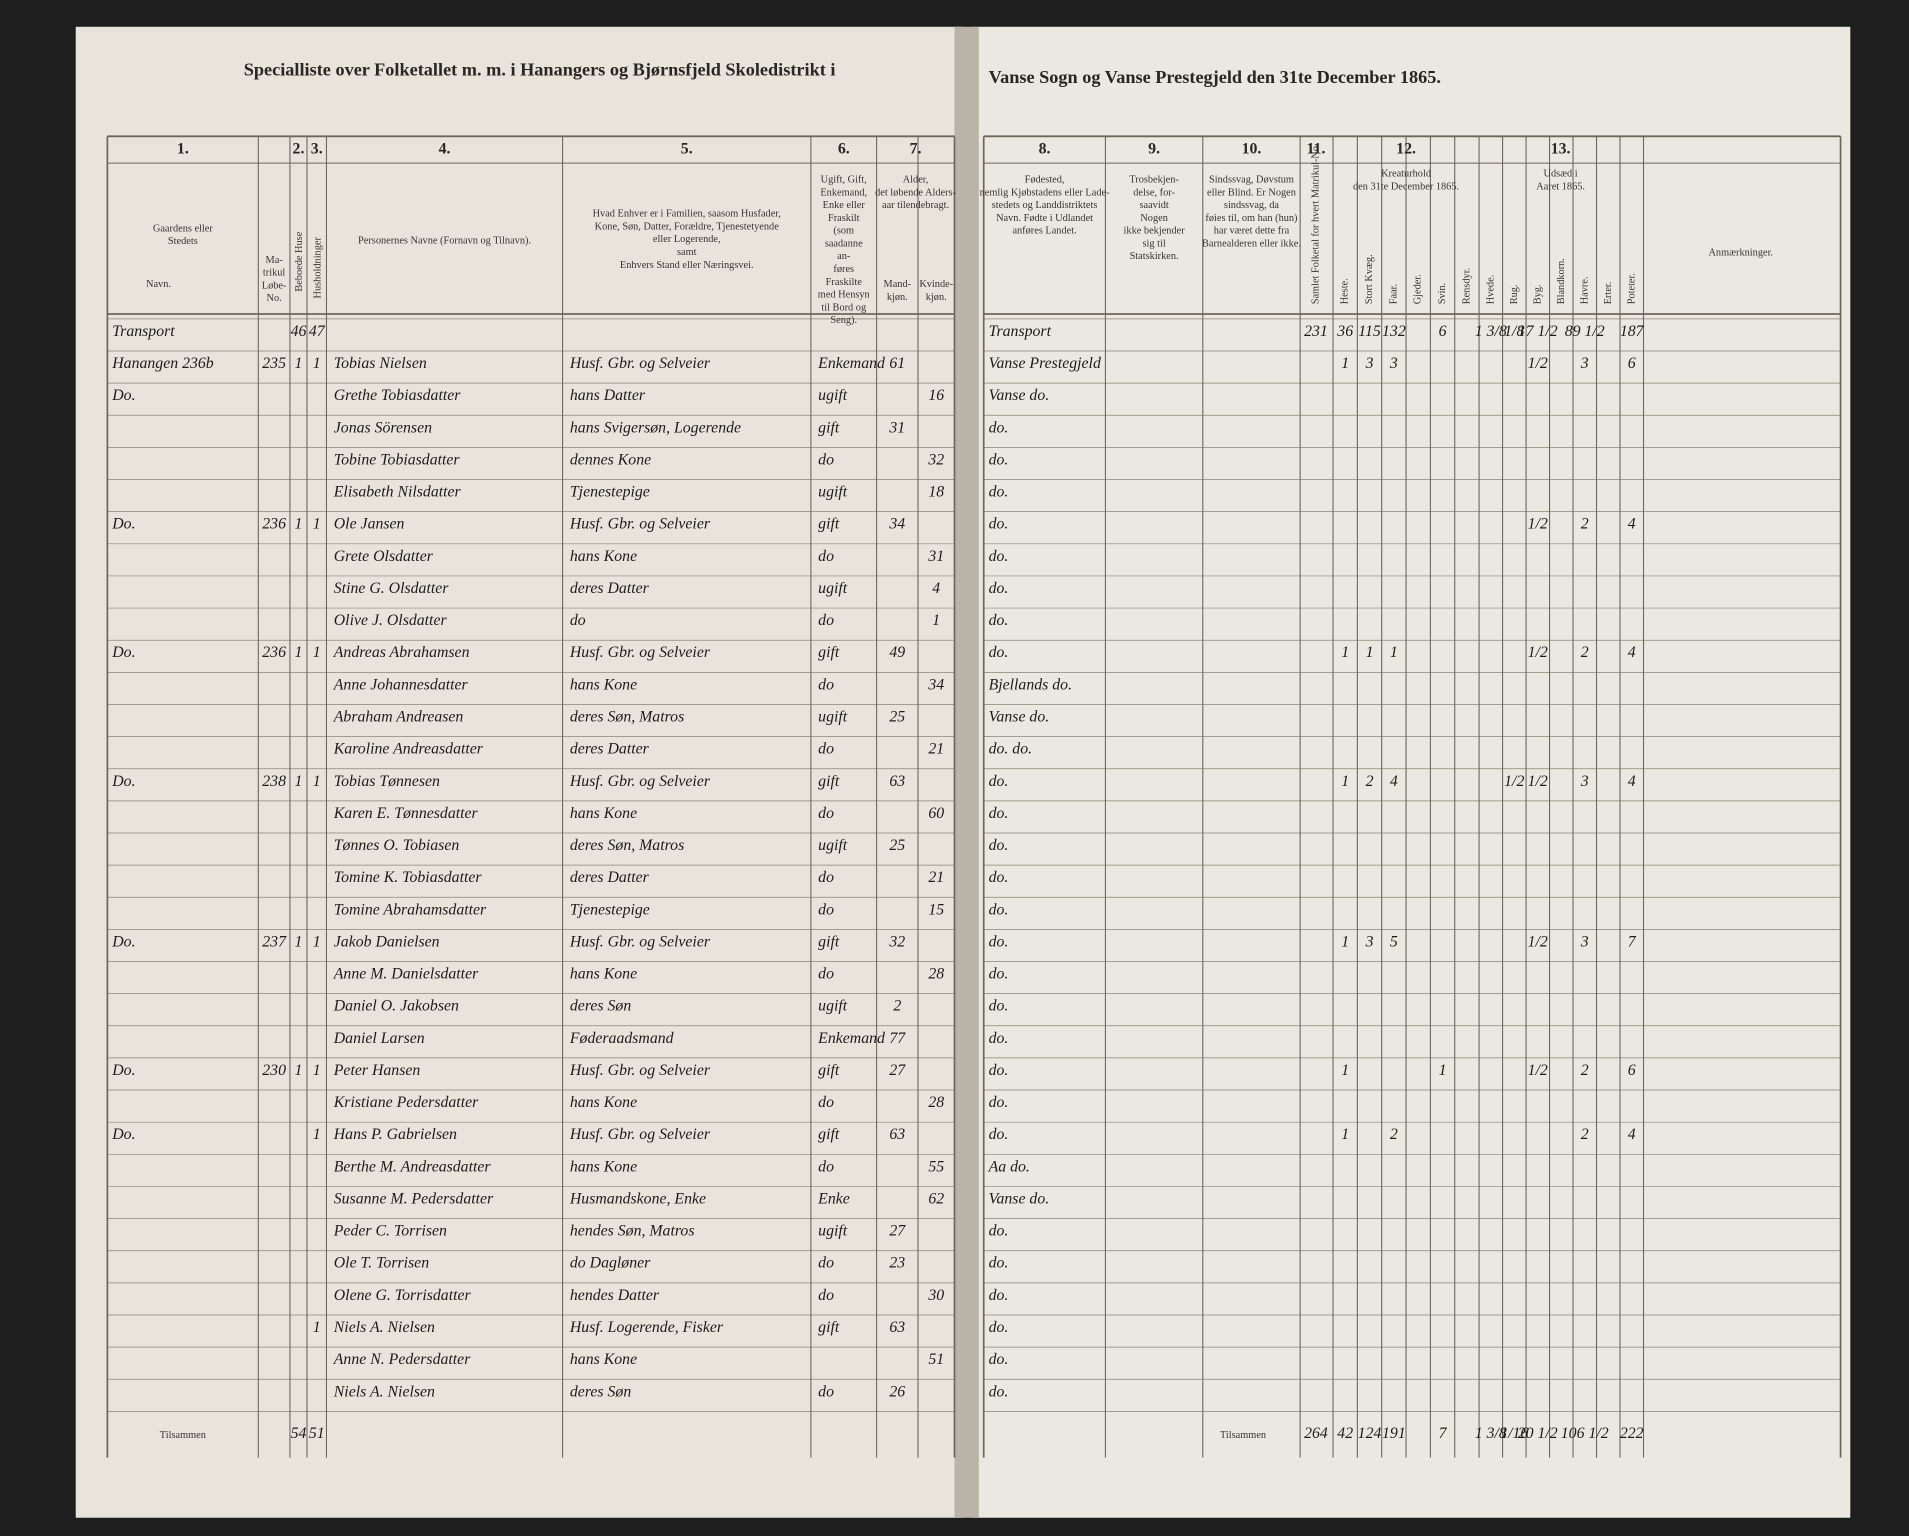 The width and height of the screenshot is (1909, 1536). What do you see at coordinates (1632, 288) in the screenshot?
I see `column-header: Poteter.` at bounding box center [1632, 288].